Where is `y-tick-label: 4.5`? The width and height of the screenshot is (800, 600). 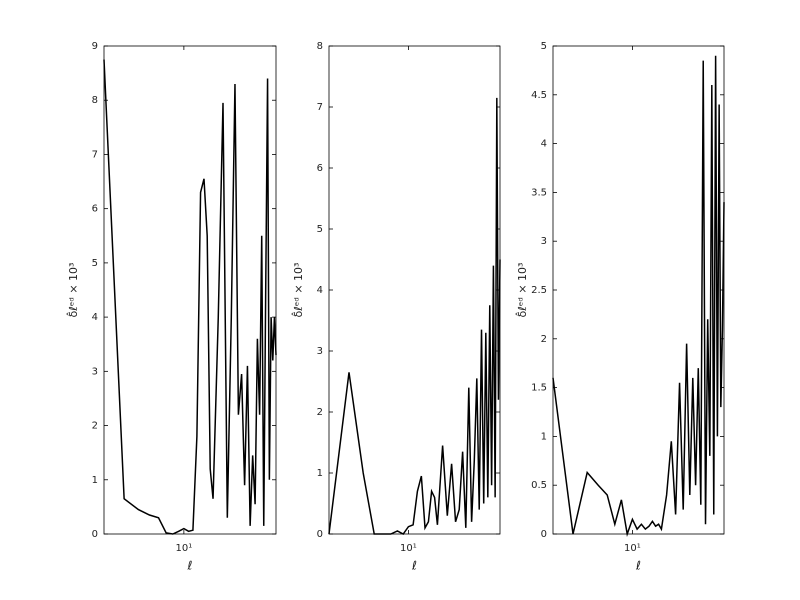 y-tick-label: 4.5 is located at coordinates (539, 95).